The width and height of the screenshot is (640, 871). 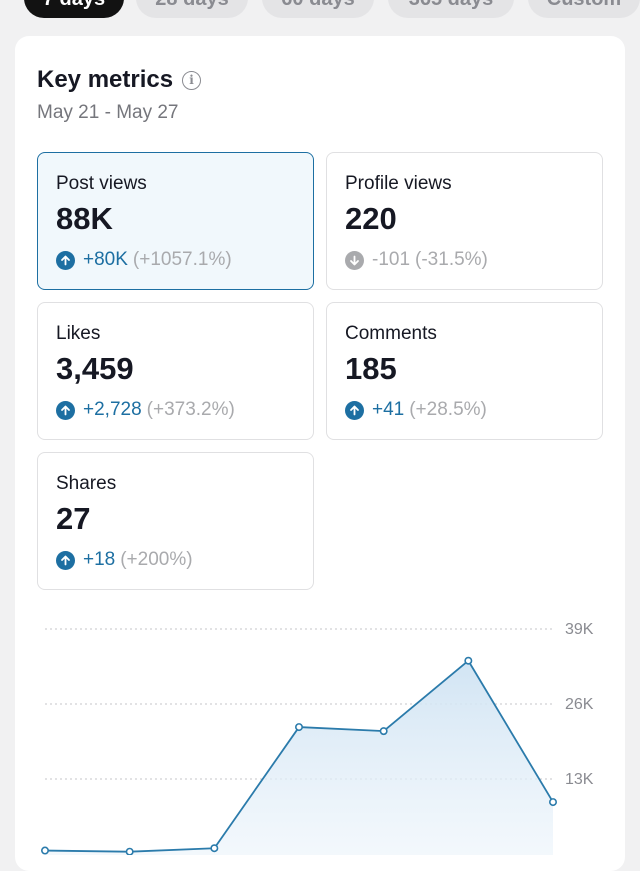 What do you see at coordinates (74, 9) in the screenshot?
I see `tab-7-days: 7 days` at bounding box center [74, 9].